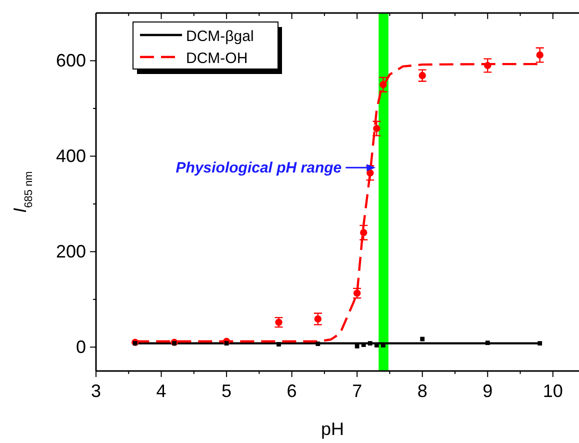 Image resolution: width=579 pixels, height=443 pixels. What do you see at coordinates (71, 252) in the screenshot?
I see `y-tick-label: 200` at bounding box center [71, 252].